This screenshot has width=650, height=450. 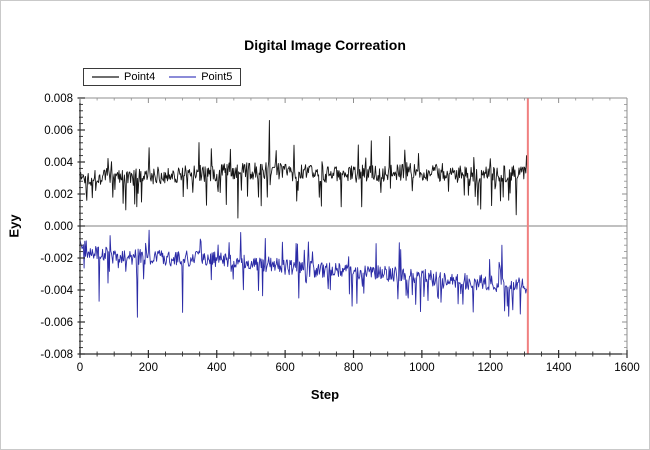 I want to click on series-line-point5, so click(x=304, y=273).